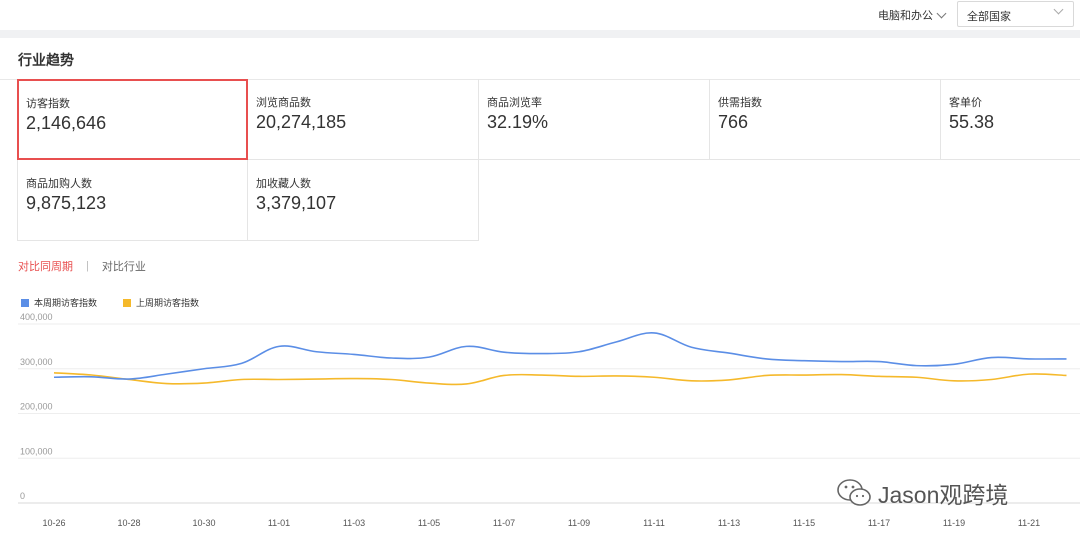 Image resolution: width=1080 pixels, height=539 pixels. What do you see at coordinates (53, 523) in the screenshot?
I see `x-tick-label: 10-26` at bounding box center [53, 523].